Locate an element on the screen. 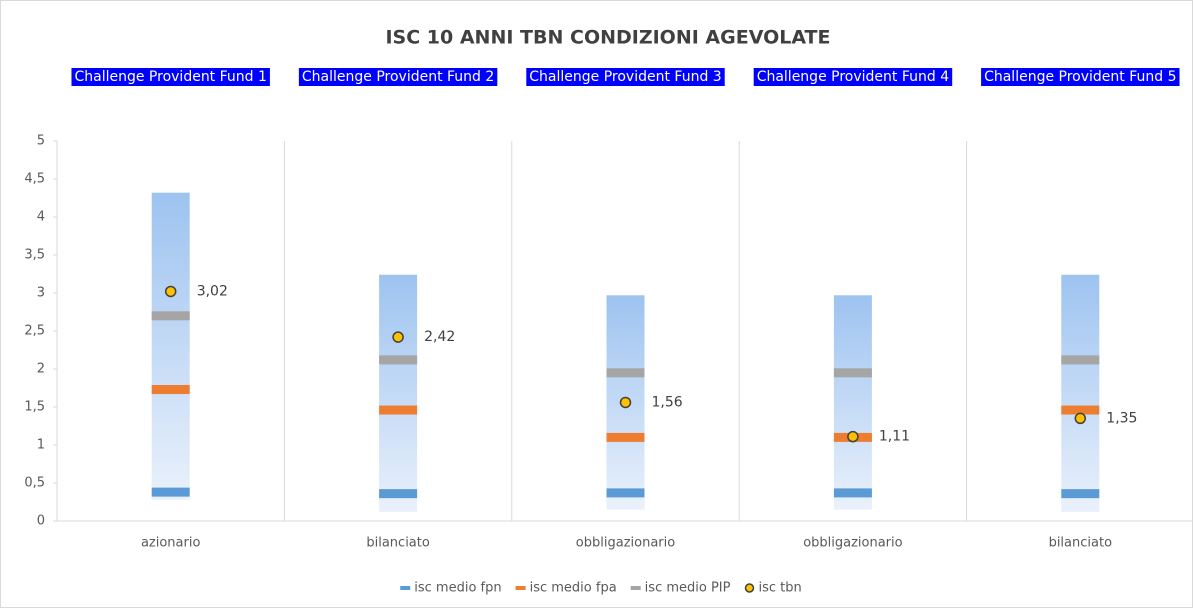  fund-label: Challenge Provident Fund 4 is located at coordinates (853, 77).